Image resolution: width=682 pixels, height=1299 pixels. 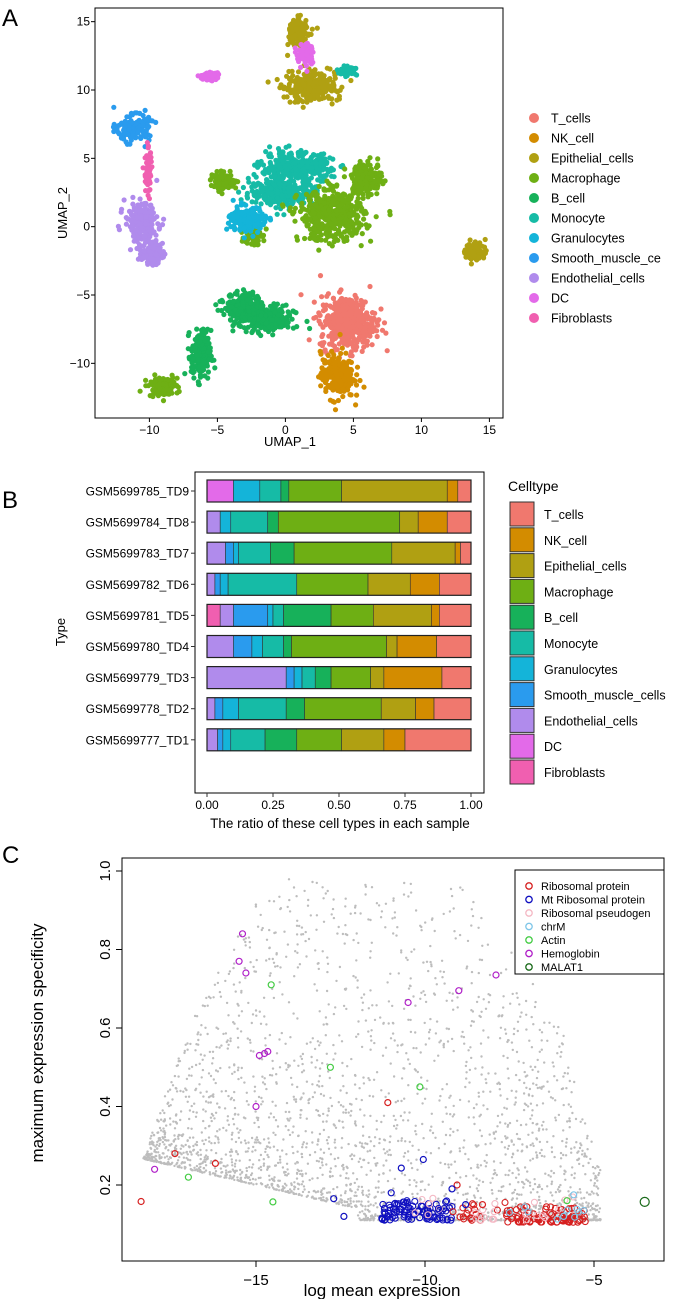 I want to click on x-tick-label: 0.25, so click(x=273, y=805).